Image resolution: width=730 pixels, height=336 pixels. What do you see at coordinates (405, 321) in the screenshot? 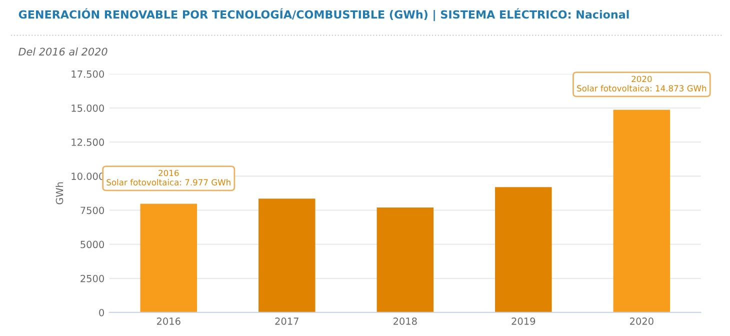
I see `x-tick-label: 2018` at bounding box center [405, 321].